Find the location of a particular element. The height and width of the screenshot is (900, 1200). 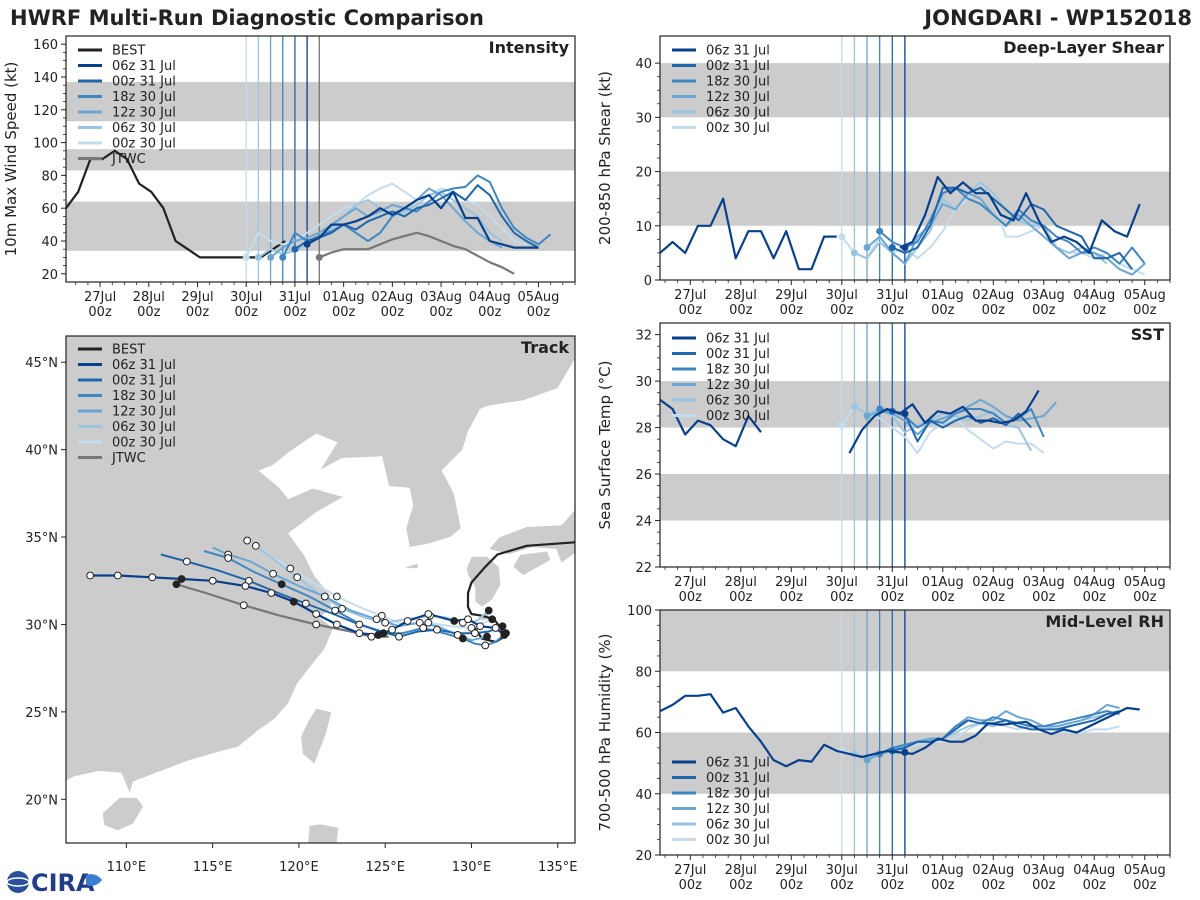

shear-init-marker-00z-30-jul is located at coordinates (842, 237).